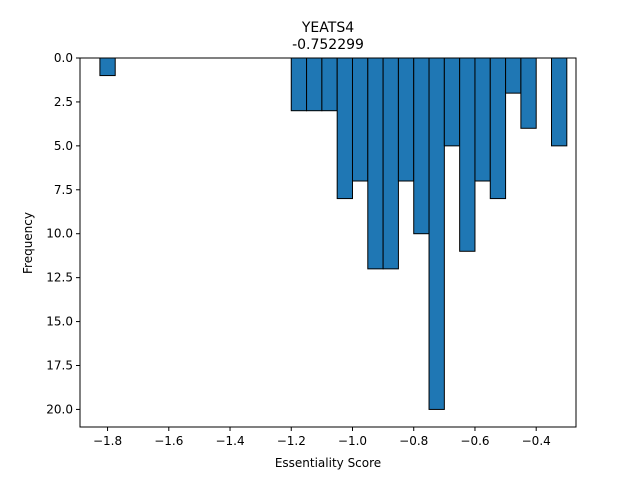 The image size is (640, 480). What do you see at coordinates (328, 45) in the screenshot?
I see `chart-subtitle: -0.752299` at bounding box center [328, 45].